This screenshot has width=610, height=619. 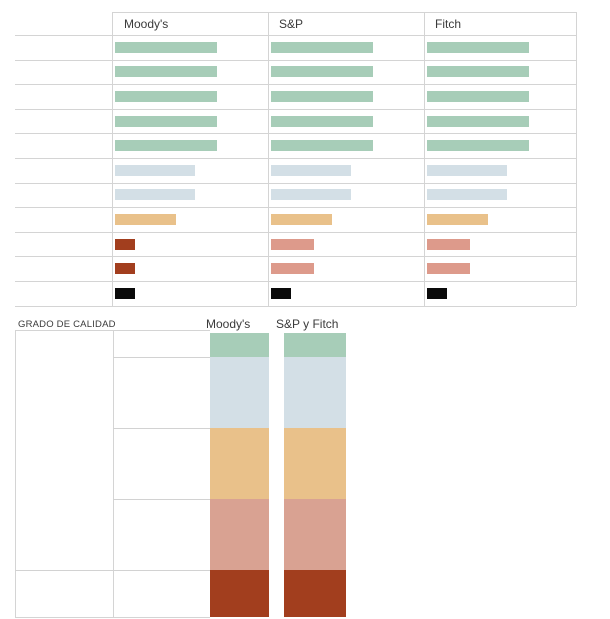 What do you see at coordinates (146, 24) in the screenshot?
I see `column-header-moodys: Moody's` at bounding box center [146, 24].